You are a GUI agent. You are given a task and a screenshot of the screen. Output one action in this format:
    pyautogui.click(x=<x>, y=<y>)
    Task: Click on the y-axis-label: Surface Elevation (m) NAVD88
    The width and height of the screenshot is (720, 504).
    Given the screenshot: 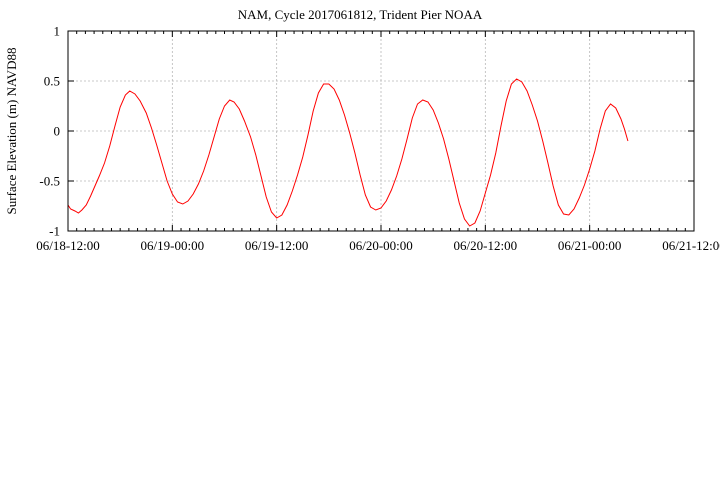 What is the action you would take?
    pyautogui.click(x=11, y=131)
    